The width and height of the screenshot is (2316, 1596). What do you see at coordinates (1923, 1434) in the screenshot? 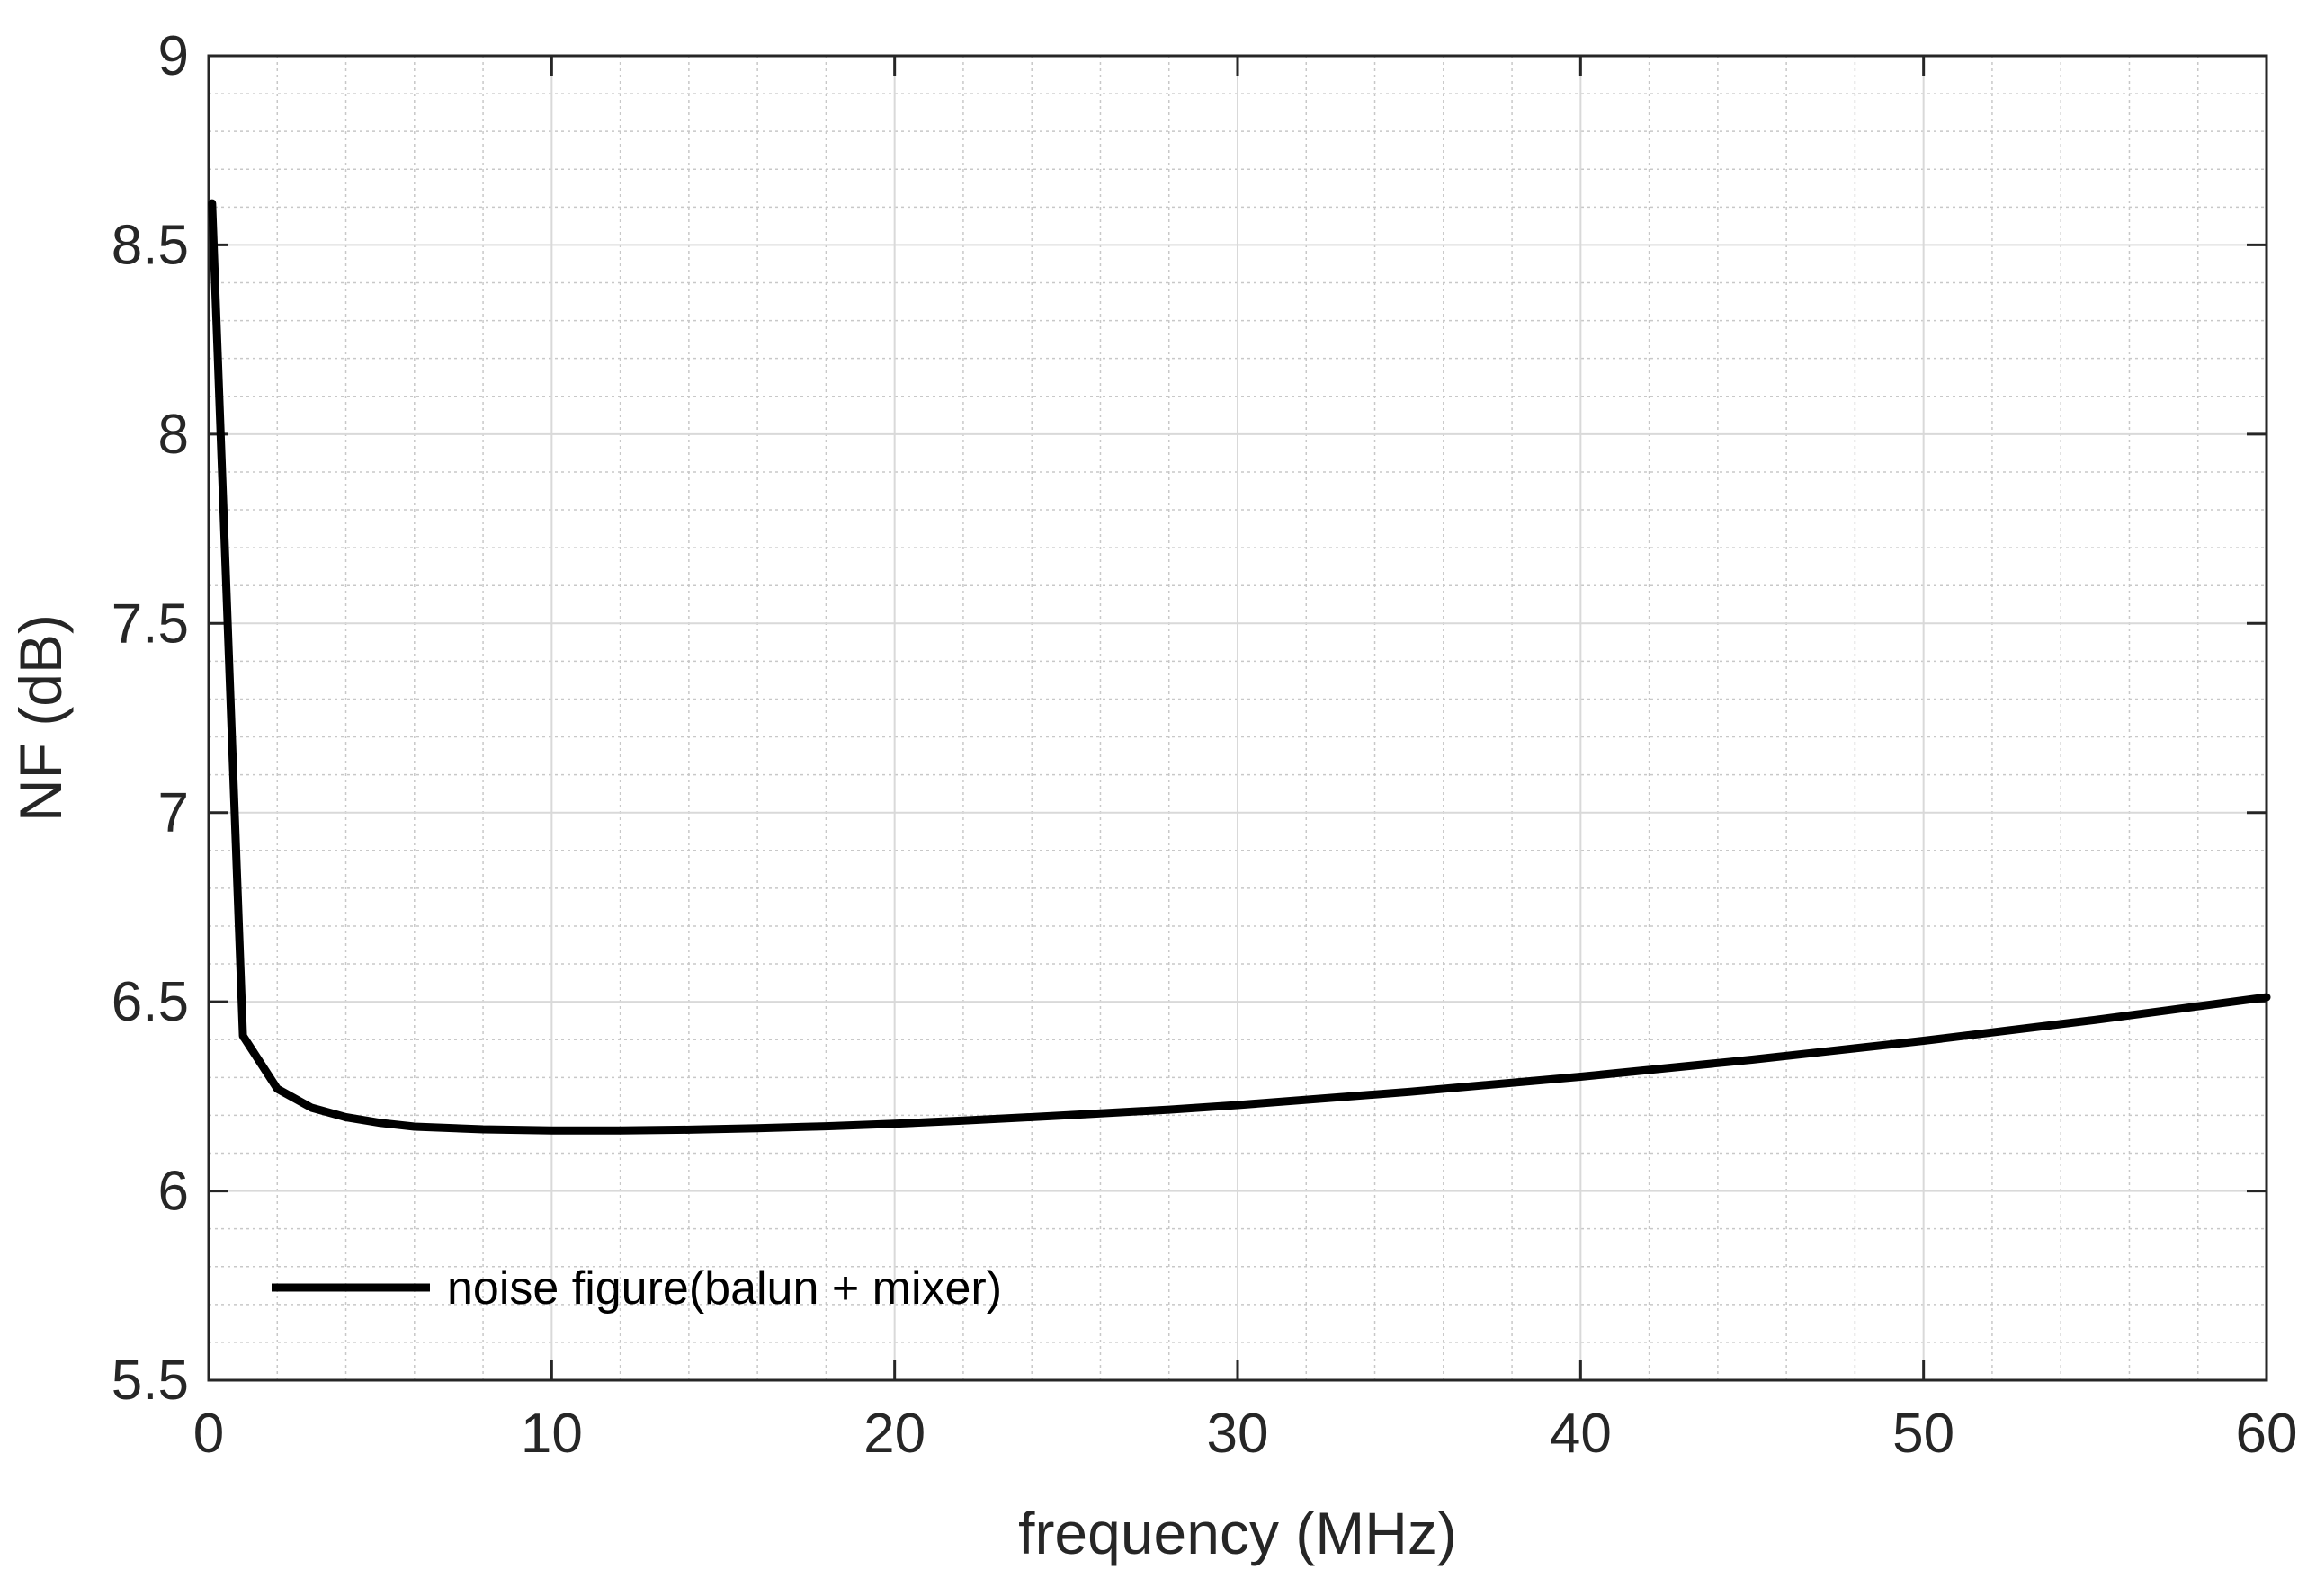
I see `x-tick-label: 50` at bounding box center [1923, 1434].